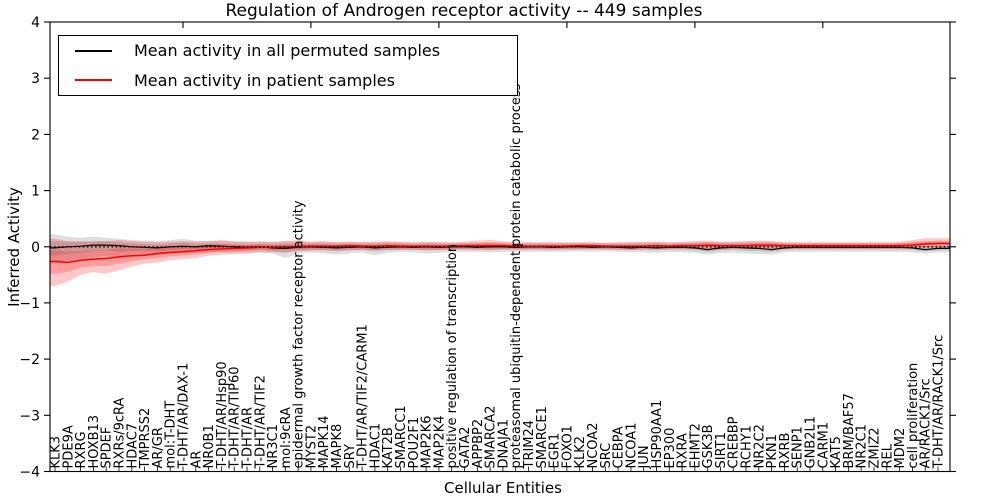 Image resolution: width=1000 pixels, height=500 pixels. Describe the element at coordinates (798, 447) in the screenshot. I see `x-tick-label: SENP1` at that location.